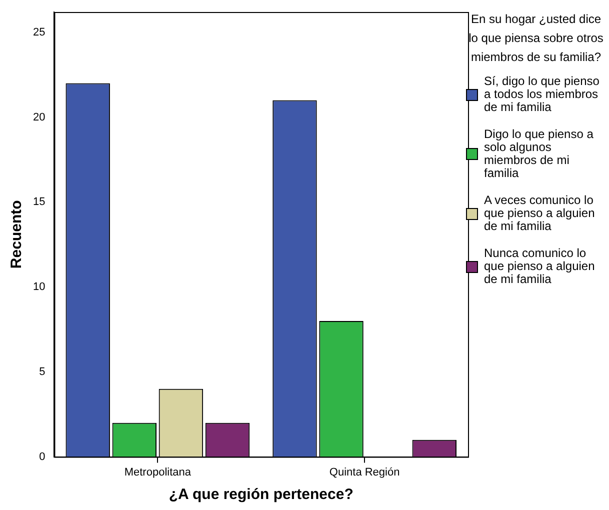 The image size is (609, 510). Describe the element at coordinates (540, 213) in the screenshot. I see `legend-label: A veces comunico lo que pienso a alguien de mi familia` at that location.